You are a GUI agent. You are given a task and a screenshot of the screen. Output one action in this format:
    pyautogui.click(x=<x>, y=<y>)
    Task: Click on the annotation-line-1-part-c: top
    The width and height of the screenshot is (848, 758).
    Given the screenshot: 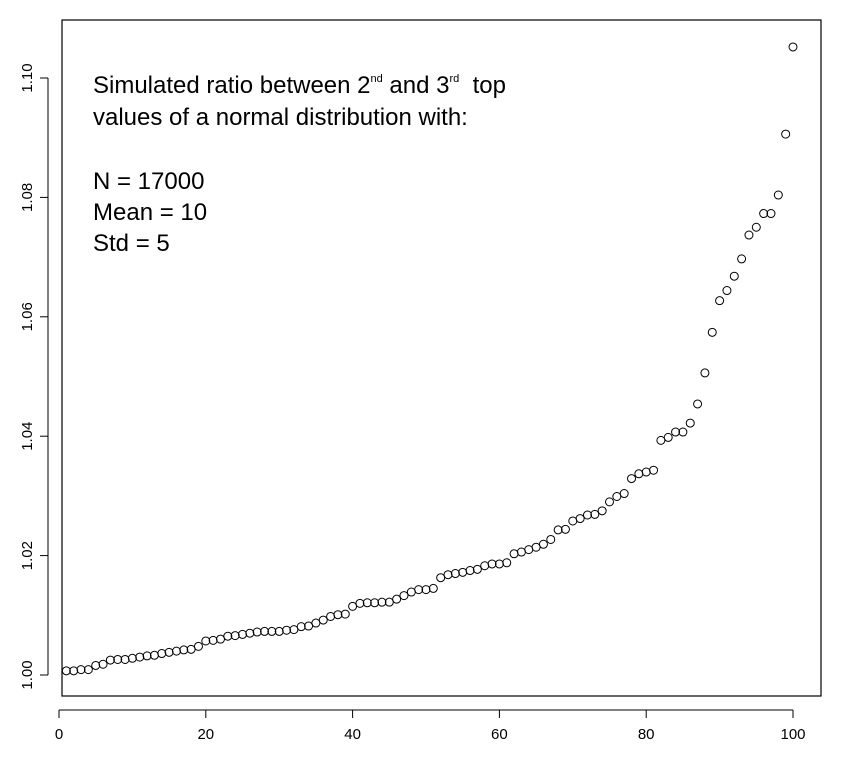 What is the action you would take?
    pyautogui.click(x=482, y=85)
    